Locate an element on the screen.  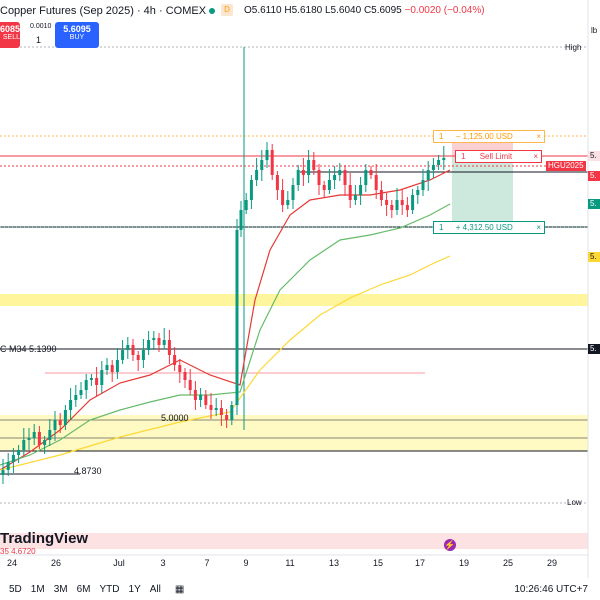
take-profit-order: 1 − 1,125.00 USD × is located at coordinates (489, 136).